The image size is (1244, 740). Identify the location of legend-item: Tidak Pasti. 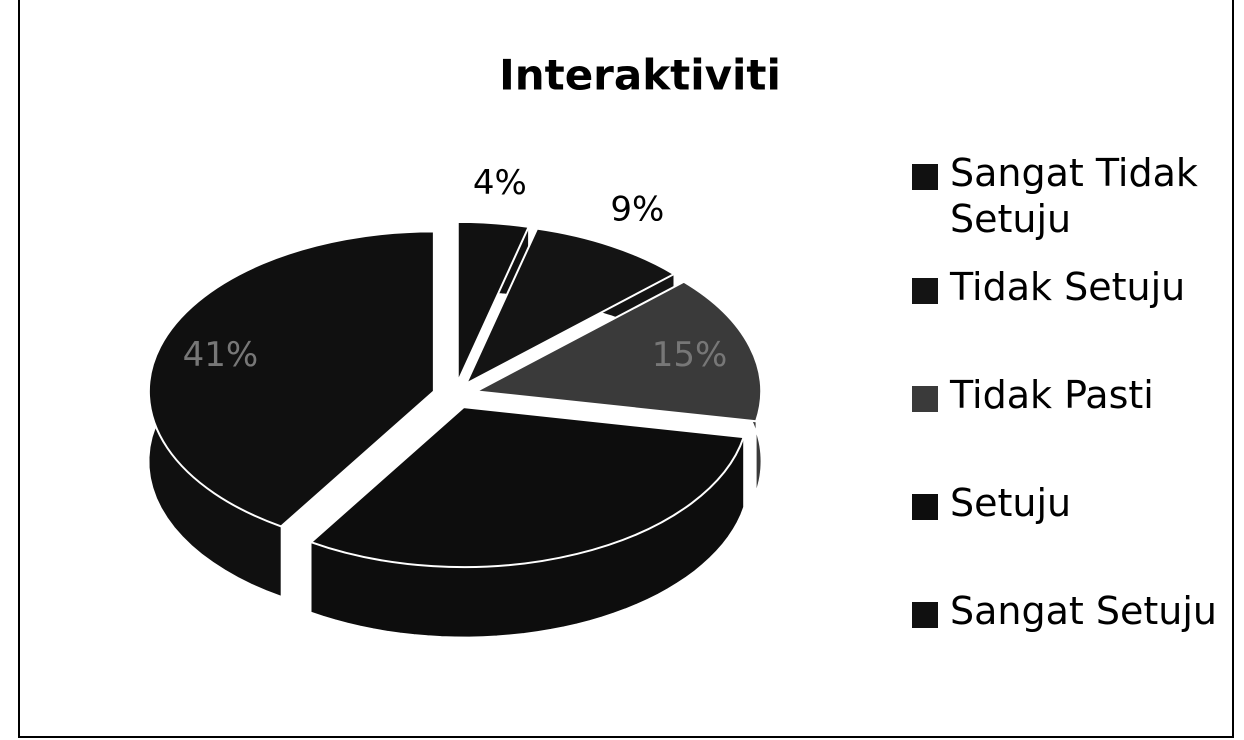
(1070, 395).